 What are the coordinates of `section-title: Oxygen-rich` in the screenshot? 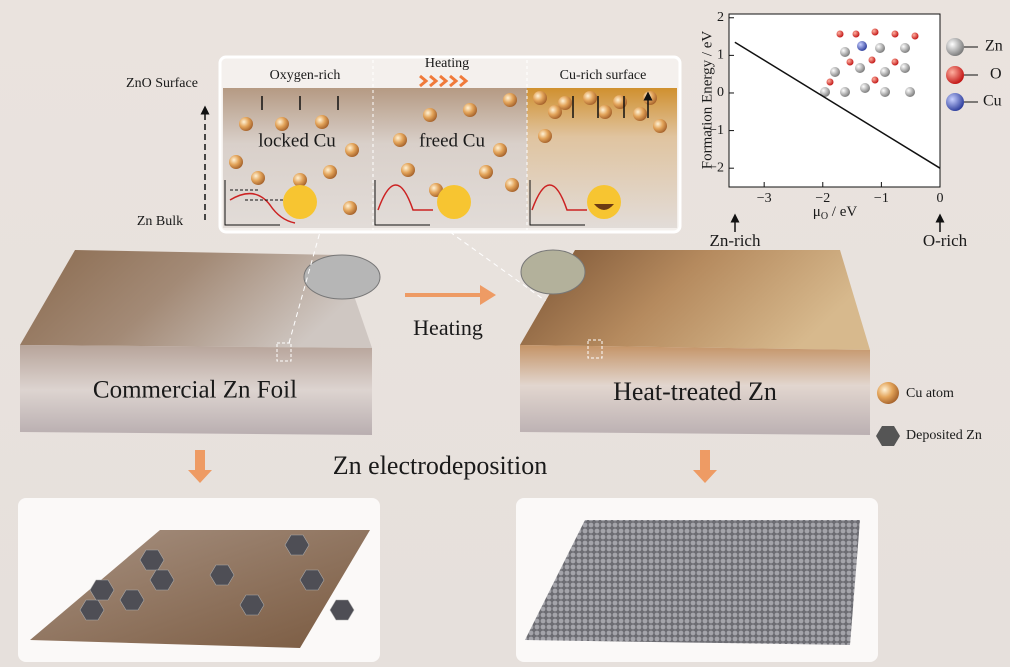 It's located at (305, 75).